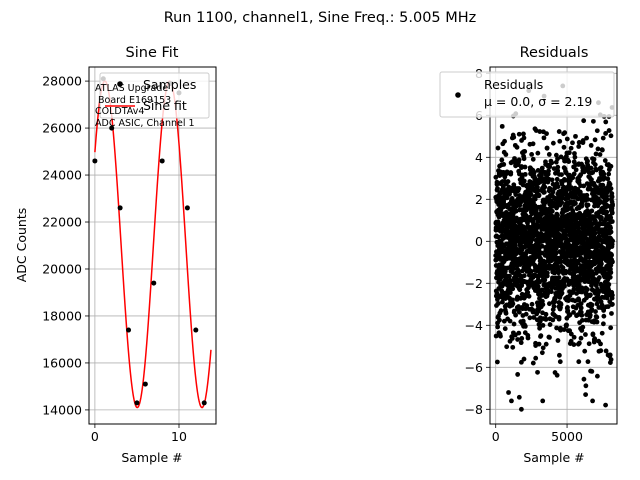 This screenshot has width=640, height=480. Describe the element at coordinates (95, 436) in the screenshot. I see `sine-fit-xtick-label: 0` at that location.